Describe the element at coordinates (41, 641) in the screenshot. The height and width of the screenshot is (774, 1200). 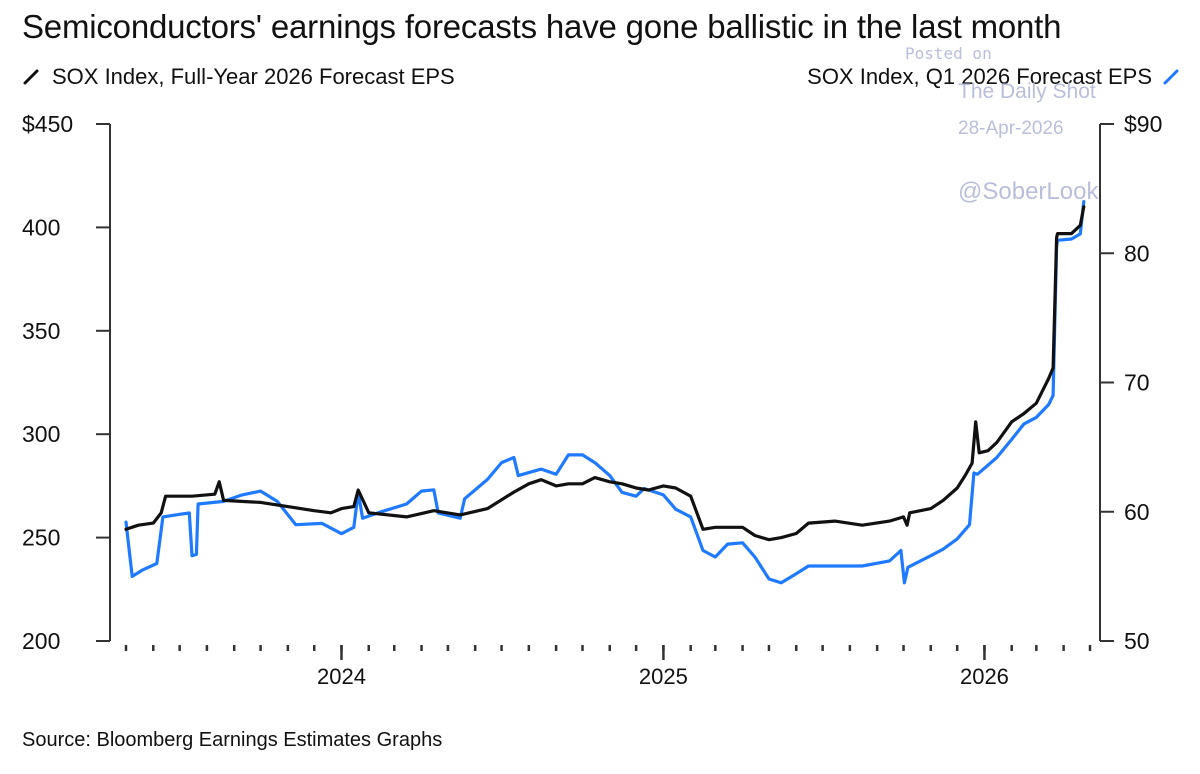
I see `y-left-tick-label: 200` at that location.